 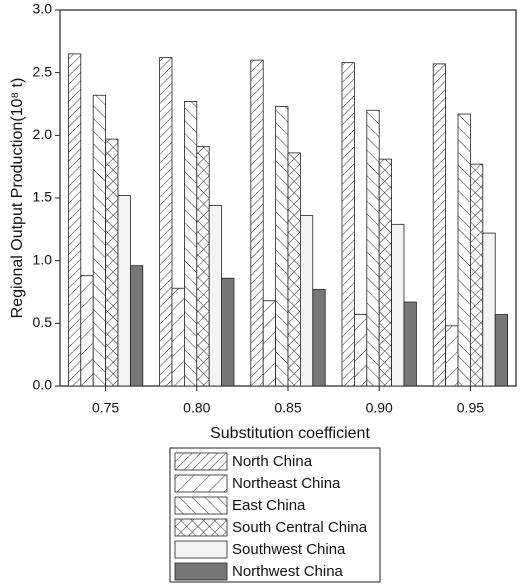 I want to click on legend-label: North China, so click(x=272, y=461).